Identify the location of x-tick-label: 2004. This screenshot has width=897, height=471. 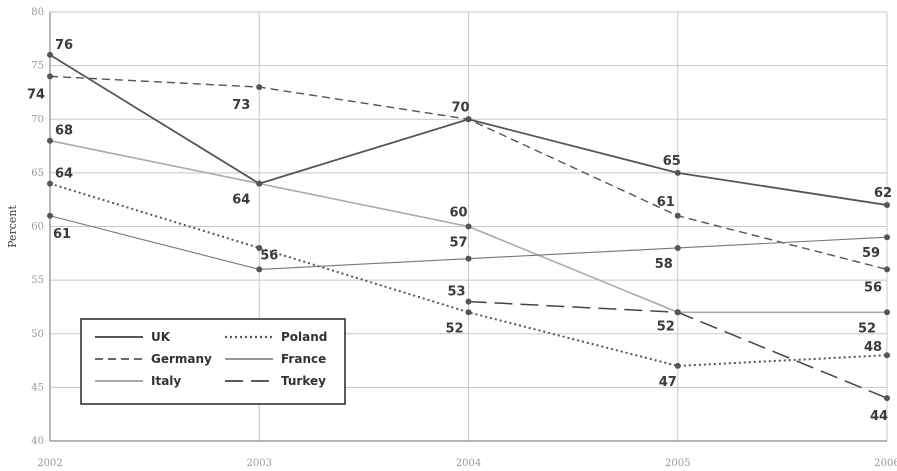
(468, 463).